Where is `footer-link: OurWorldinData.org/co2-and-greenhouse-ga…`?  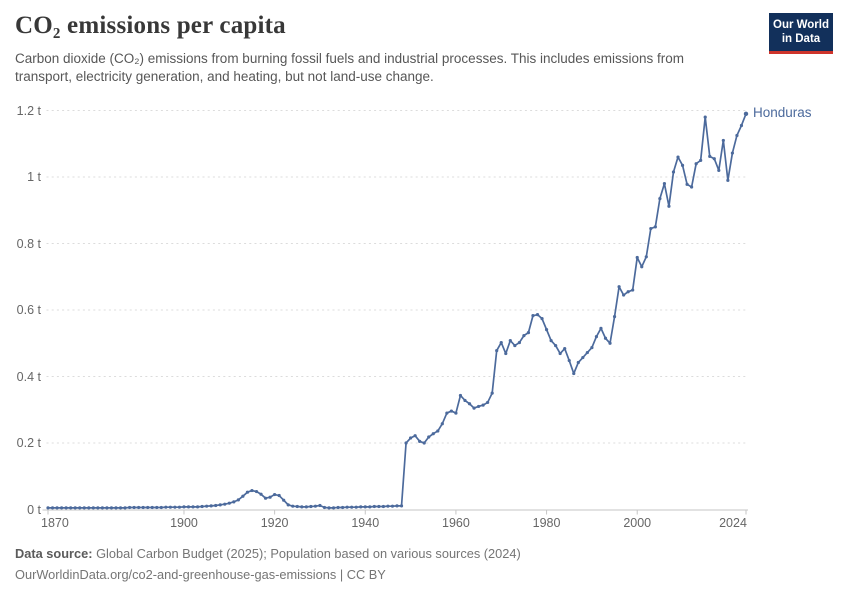 footer-link: OurWorldinData.org/co2-and-greenhouse-ga… is located at coordinates (200, 574).